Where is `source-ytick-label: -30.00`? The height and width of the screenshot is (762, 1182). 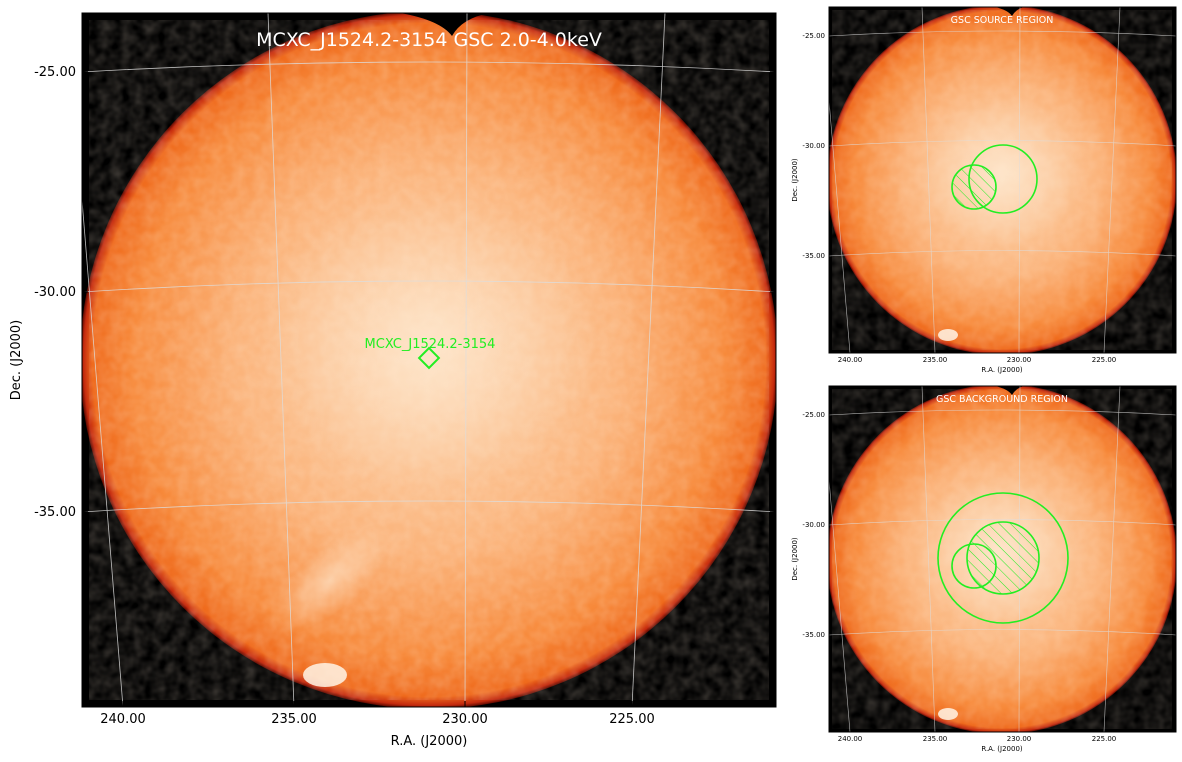
source-ytick-label: -30.00 is located at coordinates (813, 146).